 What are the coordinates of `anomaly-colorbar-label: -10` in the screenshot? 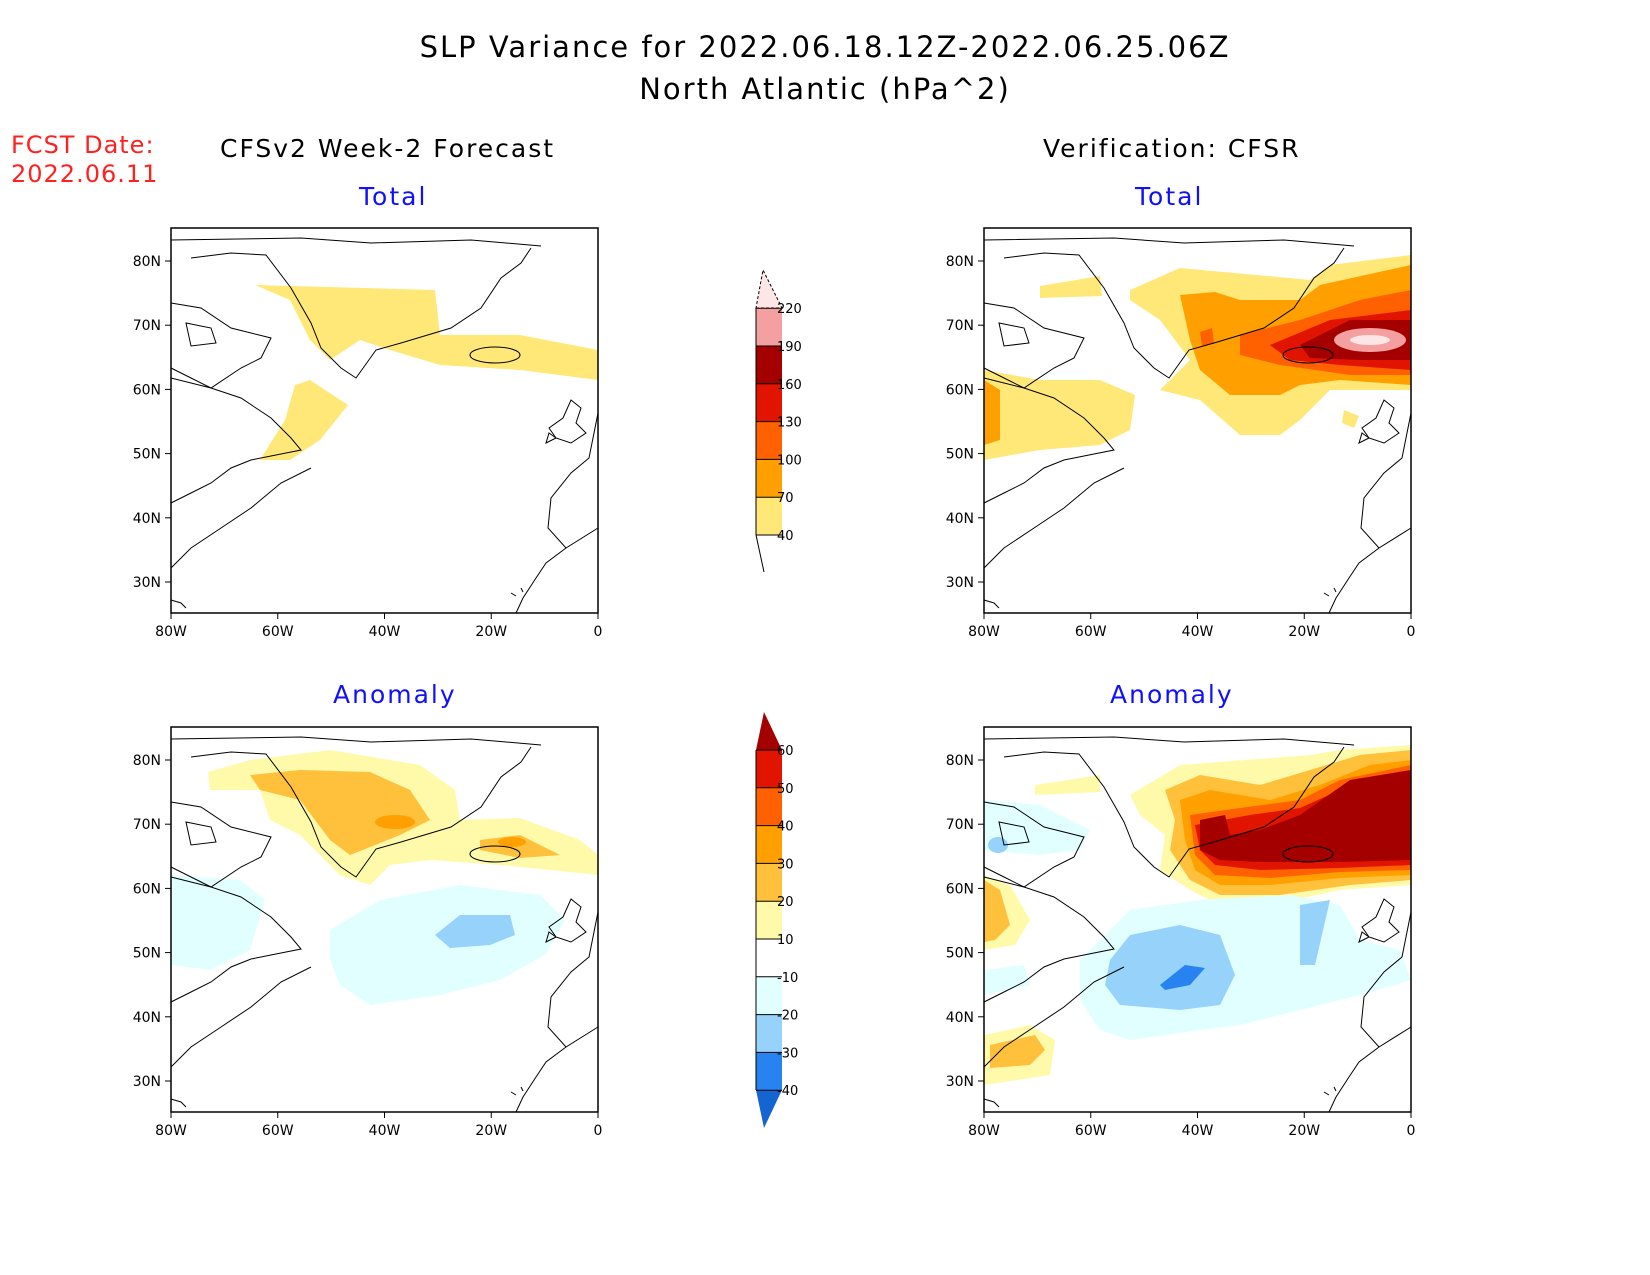 It's located at (787, 978).